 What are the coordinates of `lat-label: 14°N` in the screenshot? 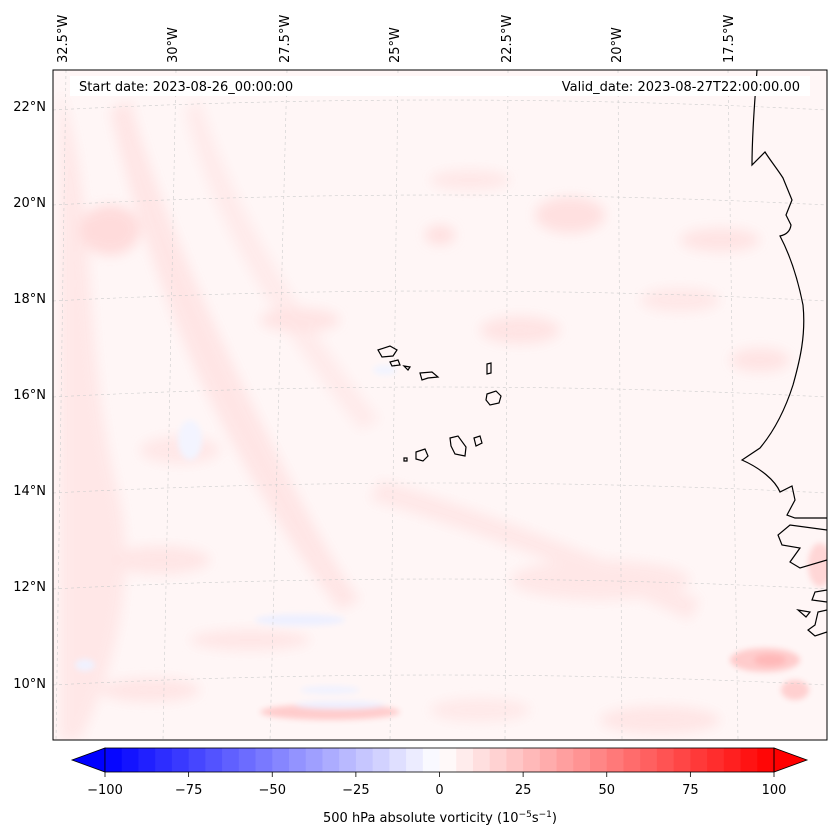 It's located at (29, 491).